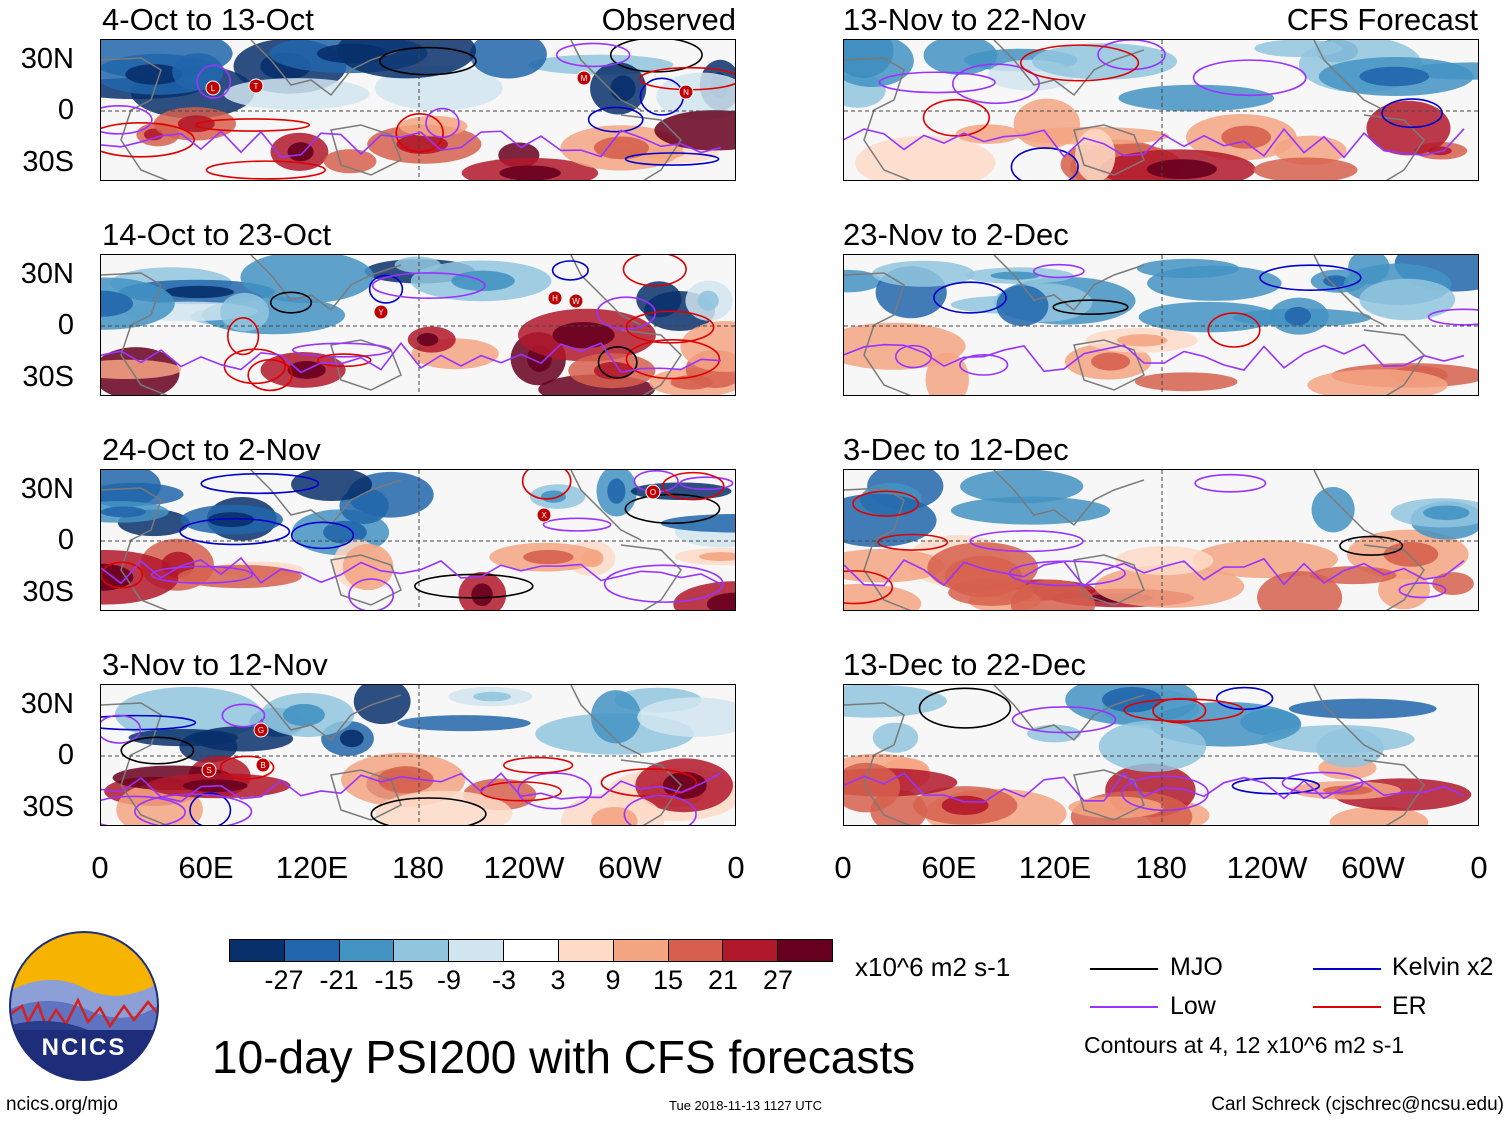  What do you see at coordinates (208, 19) in the screenshot?
I see `panel-title-1: 4-Oct to 13-Oct` at bounding box center [208, 19].